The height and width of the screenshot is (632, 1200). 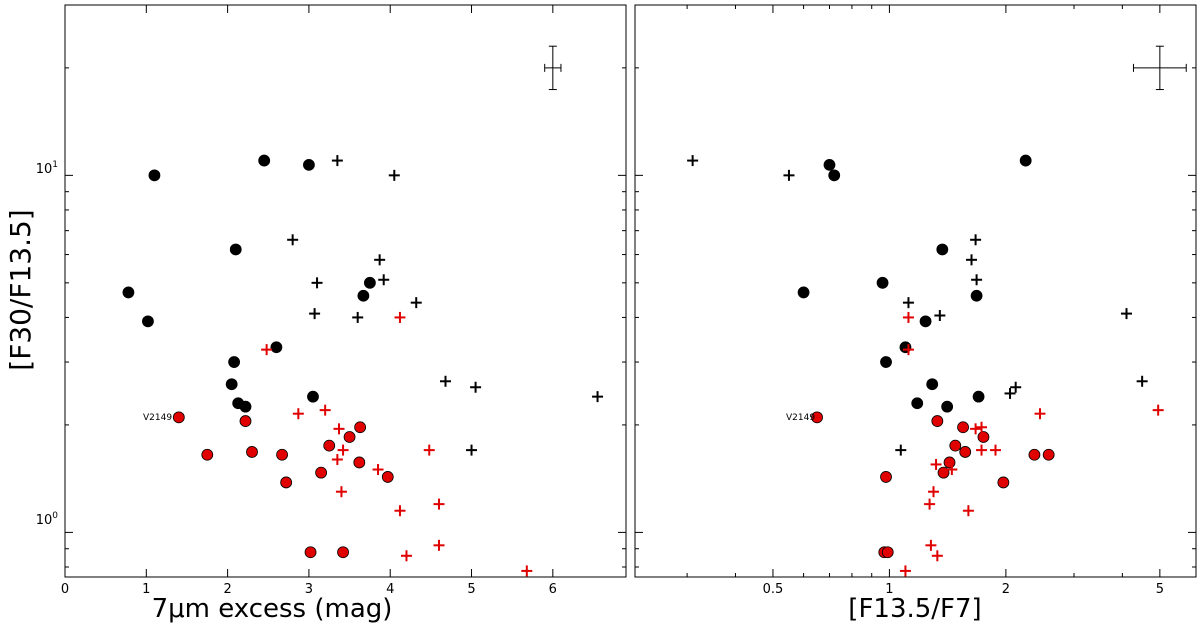 I want to click on left-x-tick-label: 6, so click(x=553, y=589).